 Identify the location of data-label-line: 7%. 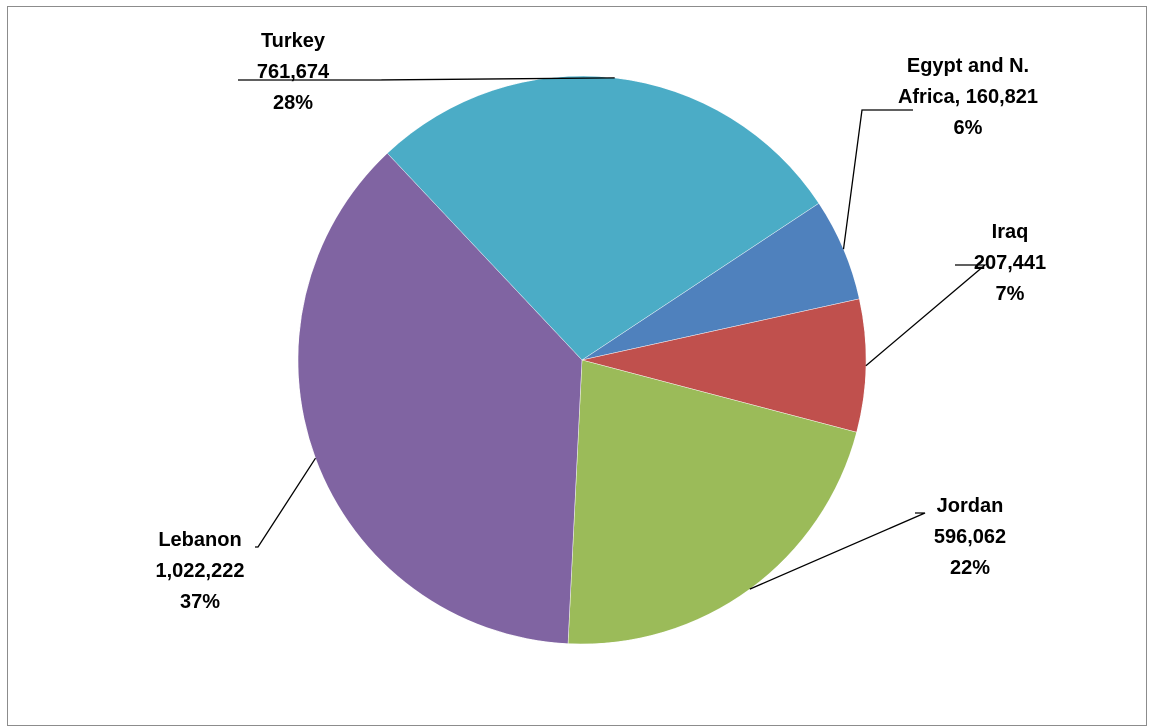
(1010, 294).